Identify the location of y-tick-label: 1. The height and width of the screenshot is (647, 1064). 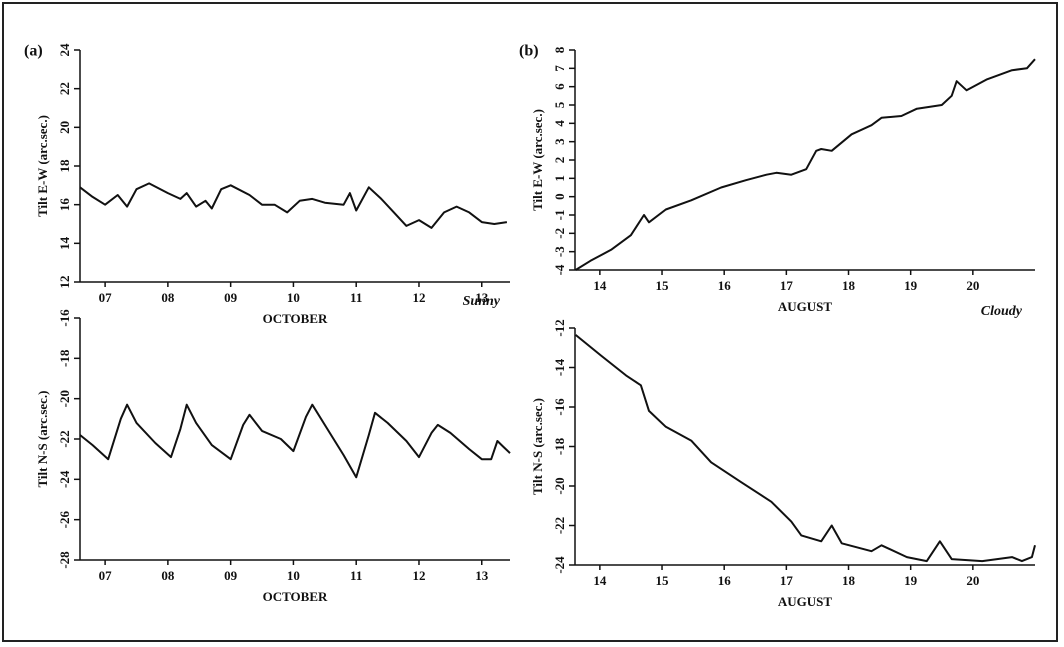
(559, 178).